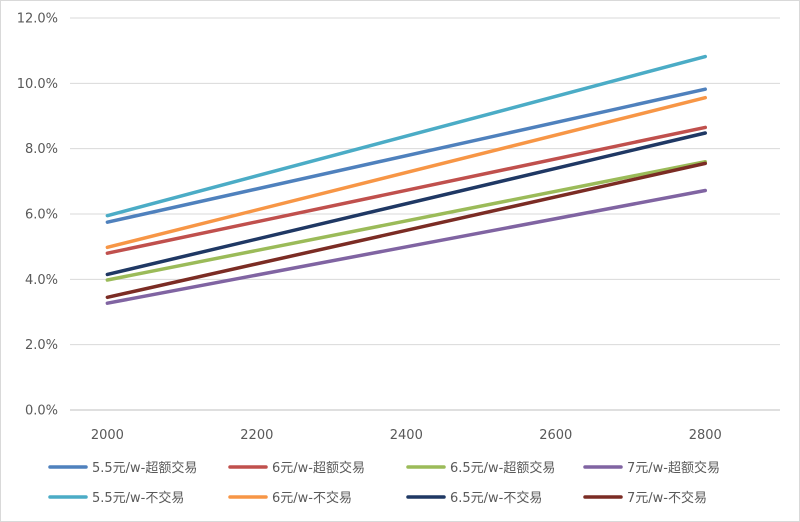  I want to click on y-tick-label: 6.0%, so click(41, 215).